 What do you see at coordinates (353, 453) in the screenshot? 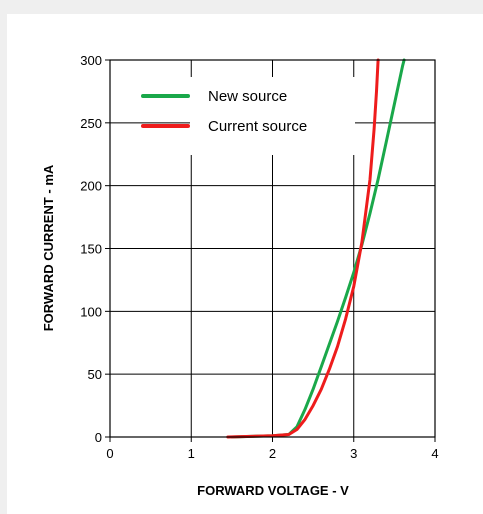
I see `x-tick-label: 3` at bounding box center [353, 453].